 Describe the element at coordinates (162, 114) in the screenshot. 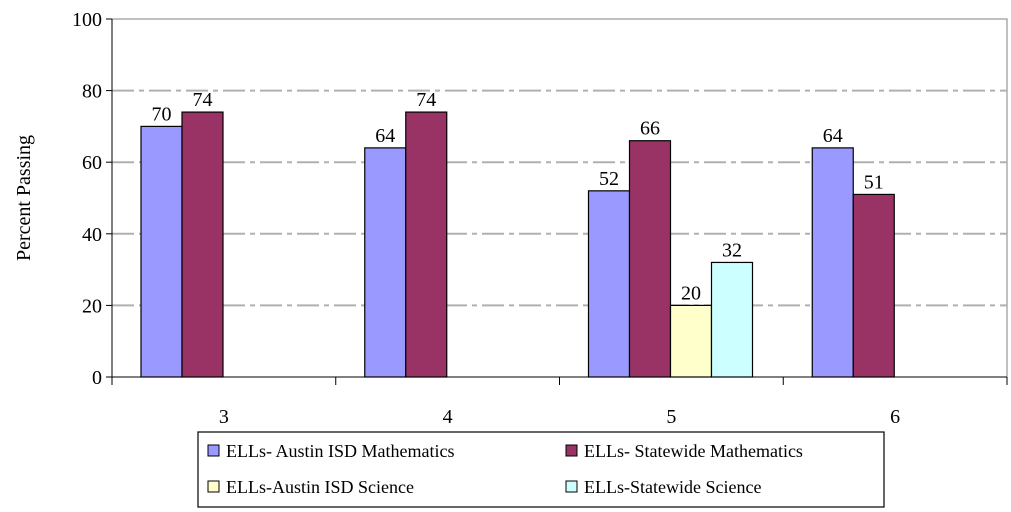

I see `data-label: 70` at that location.